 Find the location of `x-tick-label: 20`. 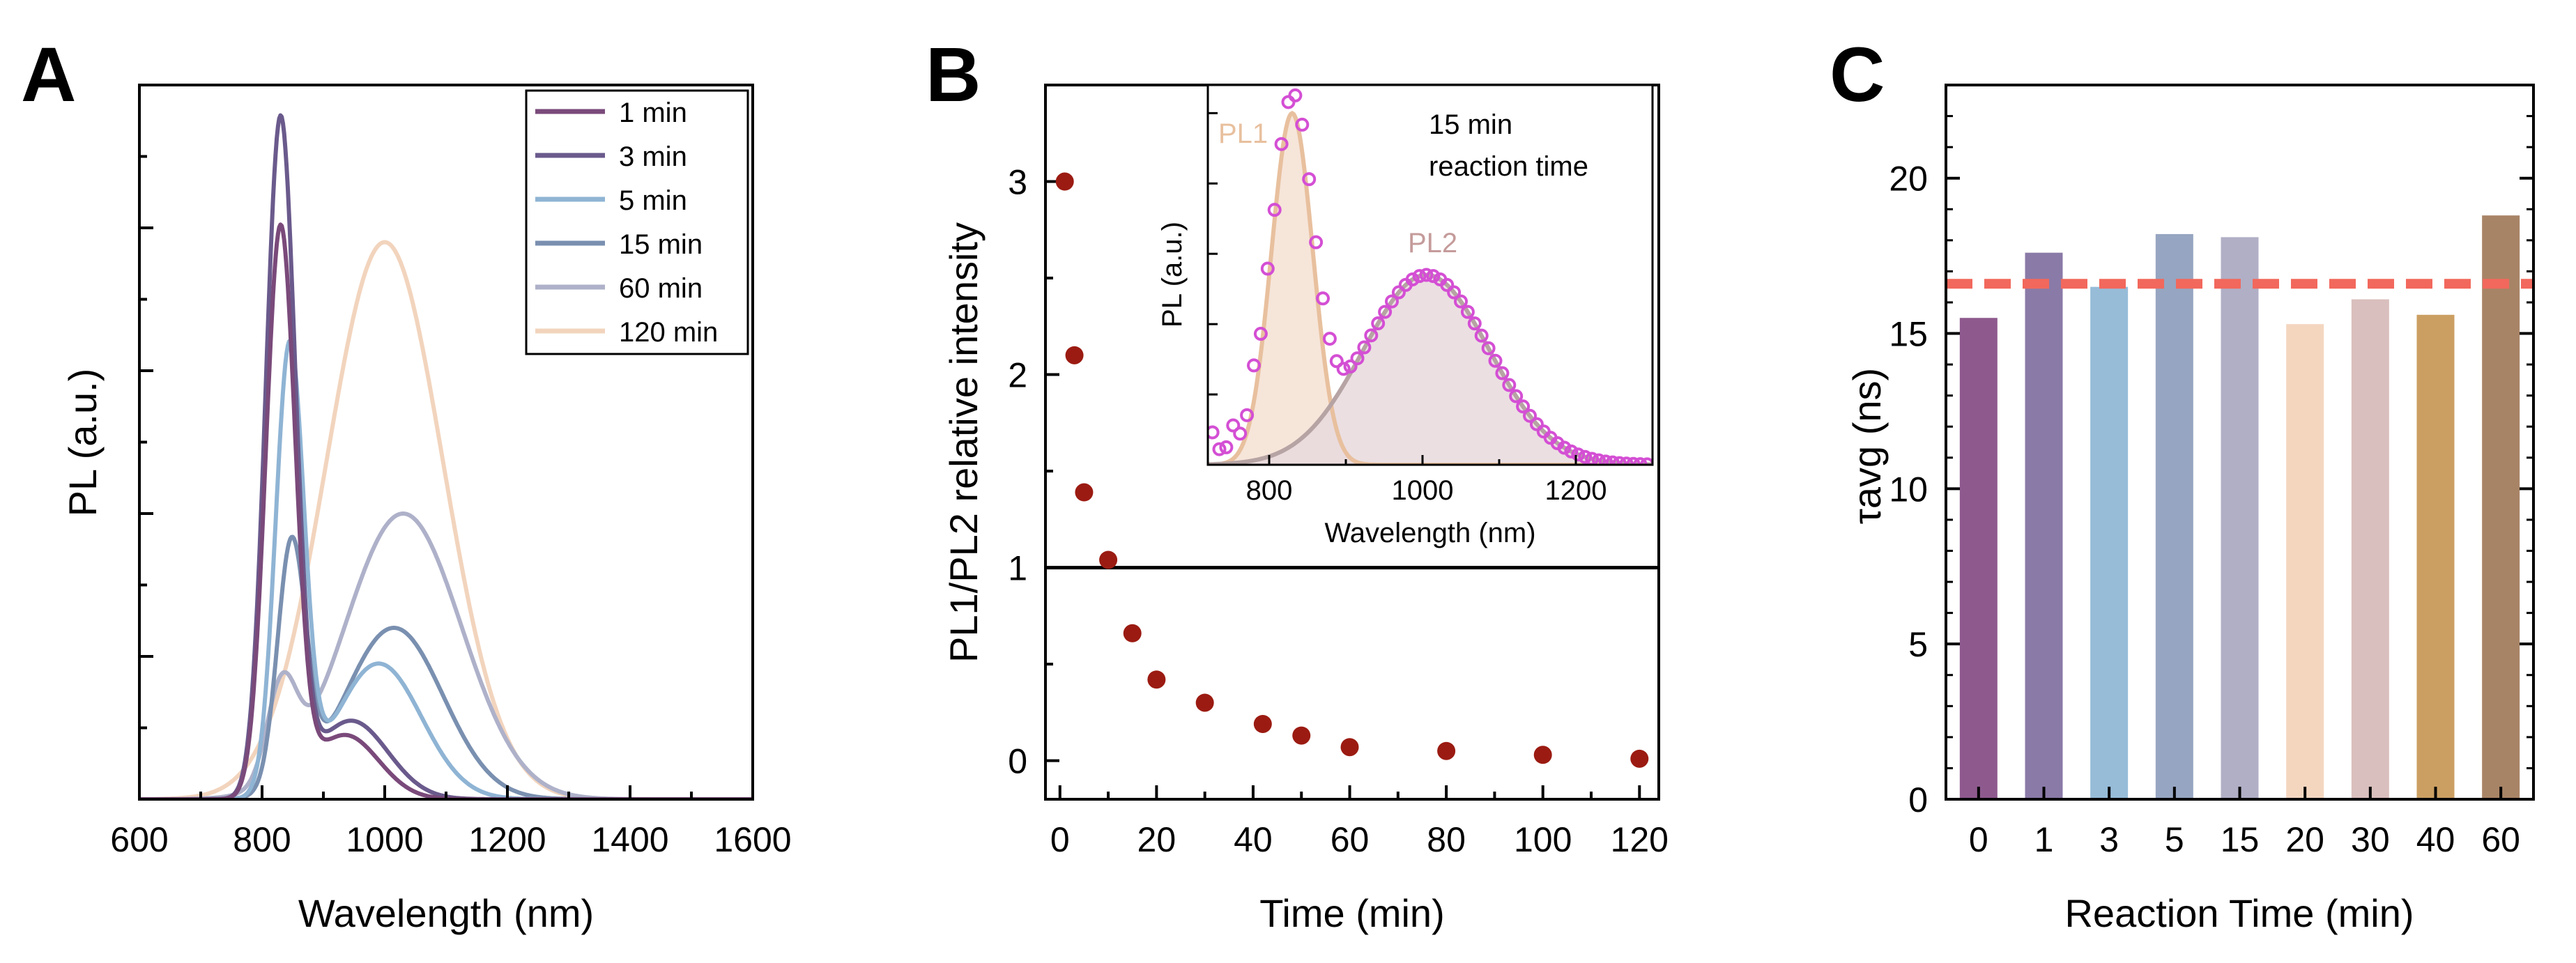

x-tick-label: 20 is located at coordinates (2304, 840).